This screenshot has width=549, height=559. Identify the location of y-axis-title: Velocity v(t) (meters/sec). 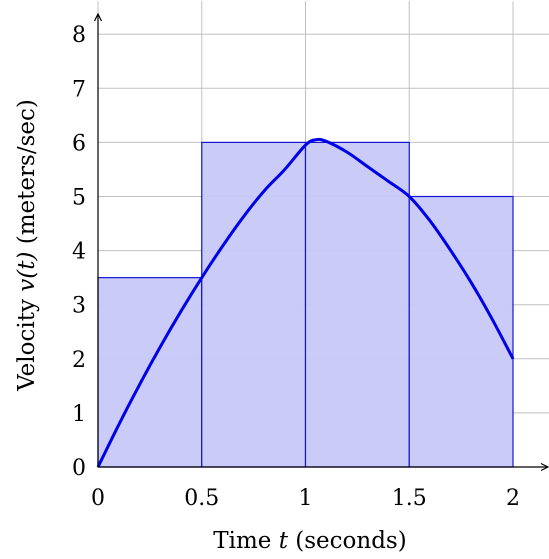
(27, 245).